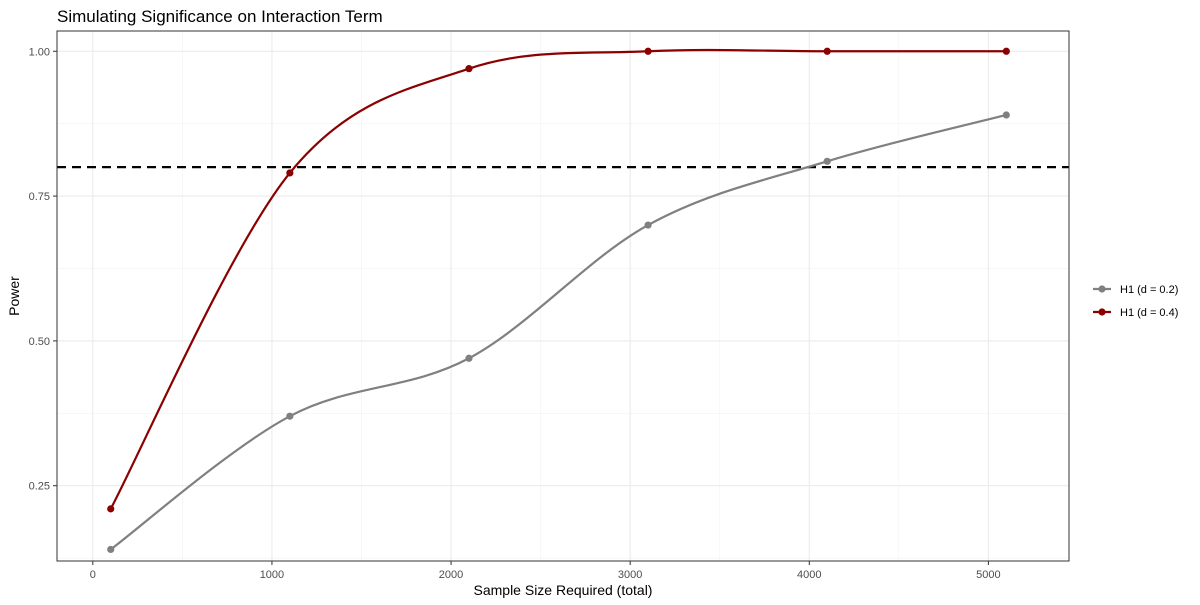 The width and height of the screenshot is (1200, 605). Describe the element at coordinates (809, 575) in the screenshot. I see `x-tick-label: 4000` at that location.